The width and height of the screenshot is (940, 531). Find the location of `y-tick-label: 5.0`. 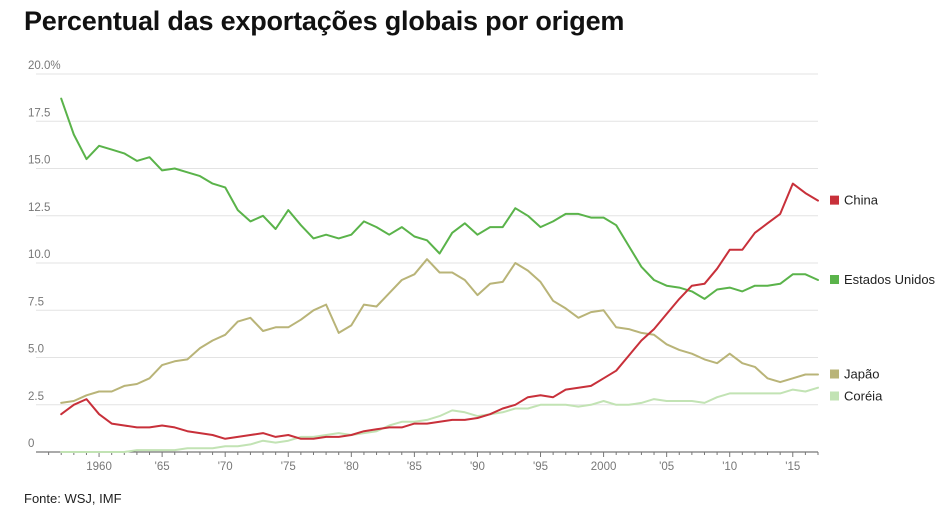

y-tick-label: 5.0 is located at coordinates (36, 350).